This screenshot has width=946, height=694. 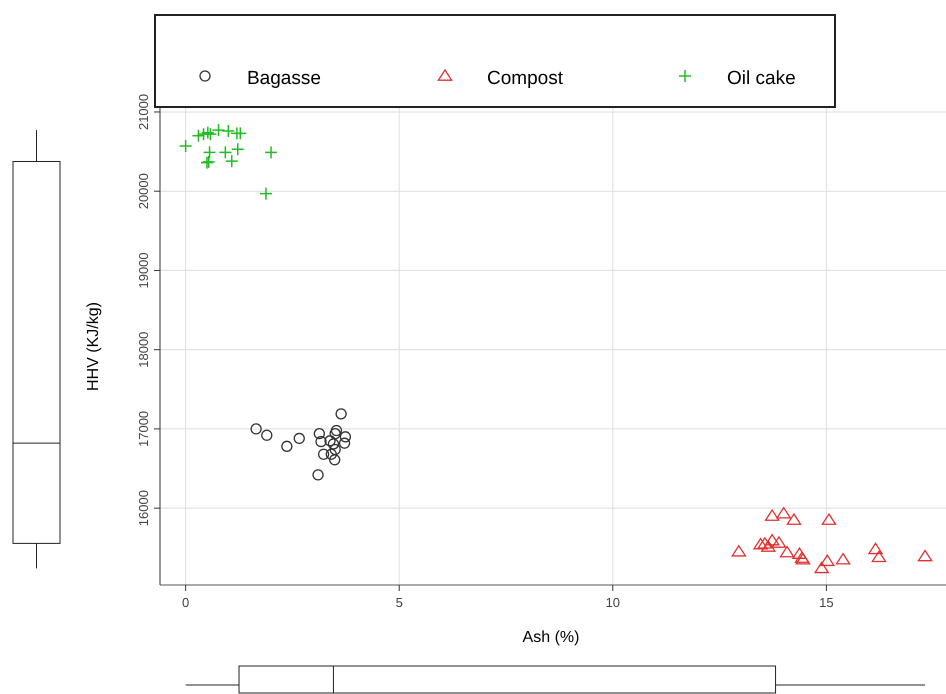 I want to click on x-tick-label: 10, so click(x=613, y=602).